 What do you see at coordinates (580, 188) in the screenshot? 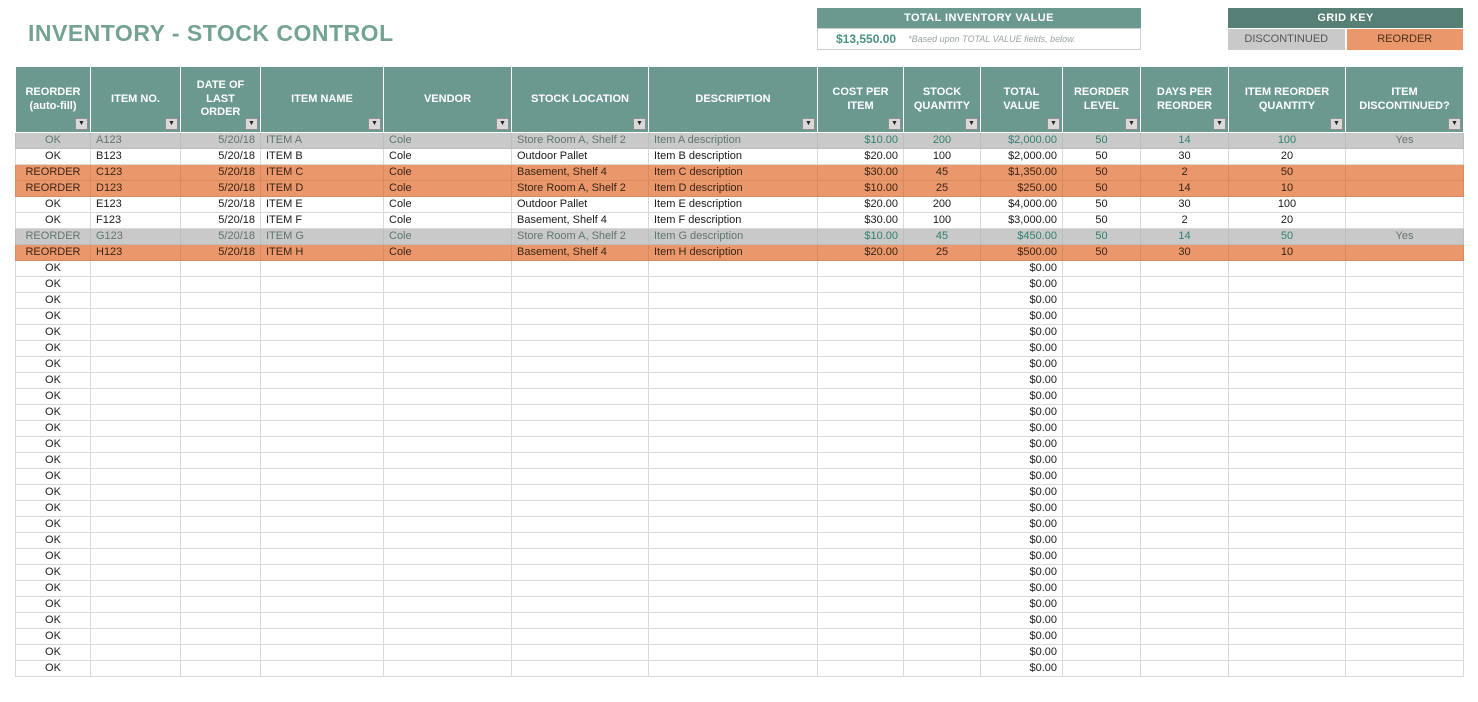
I see `cell-stock-location: Store Room A, Shelf 2` at bounding box center [580, 188].